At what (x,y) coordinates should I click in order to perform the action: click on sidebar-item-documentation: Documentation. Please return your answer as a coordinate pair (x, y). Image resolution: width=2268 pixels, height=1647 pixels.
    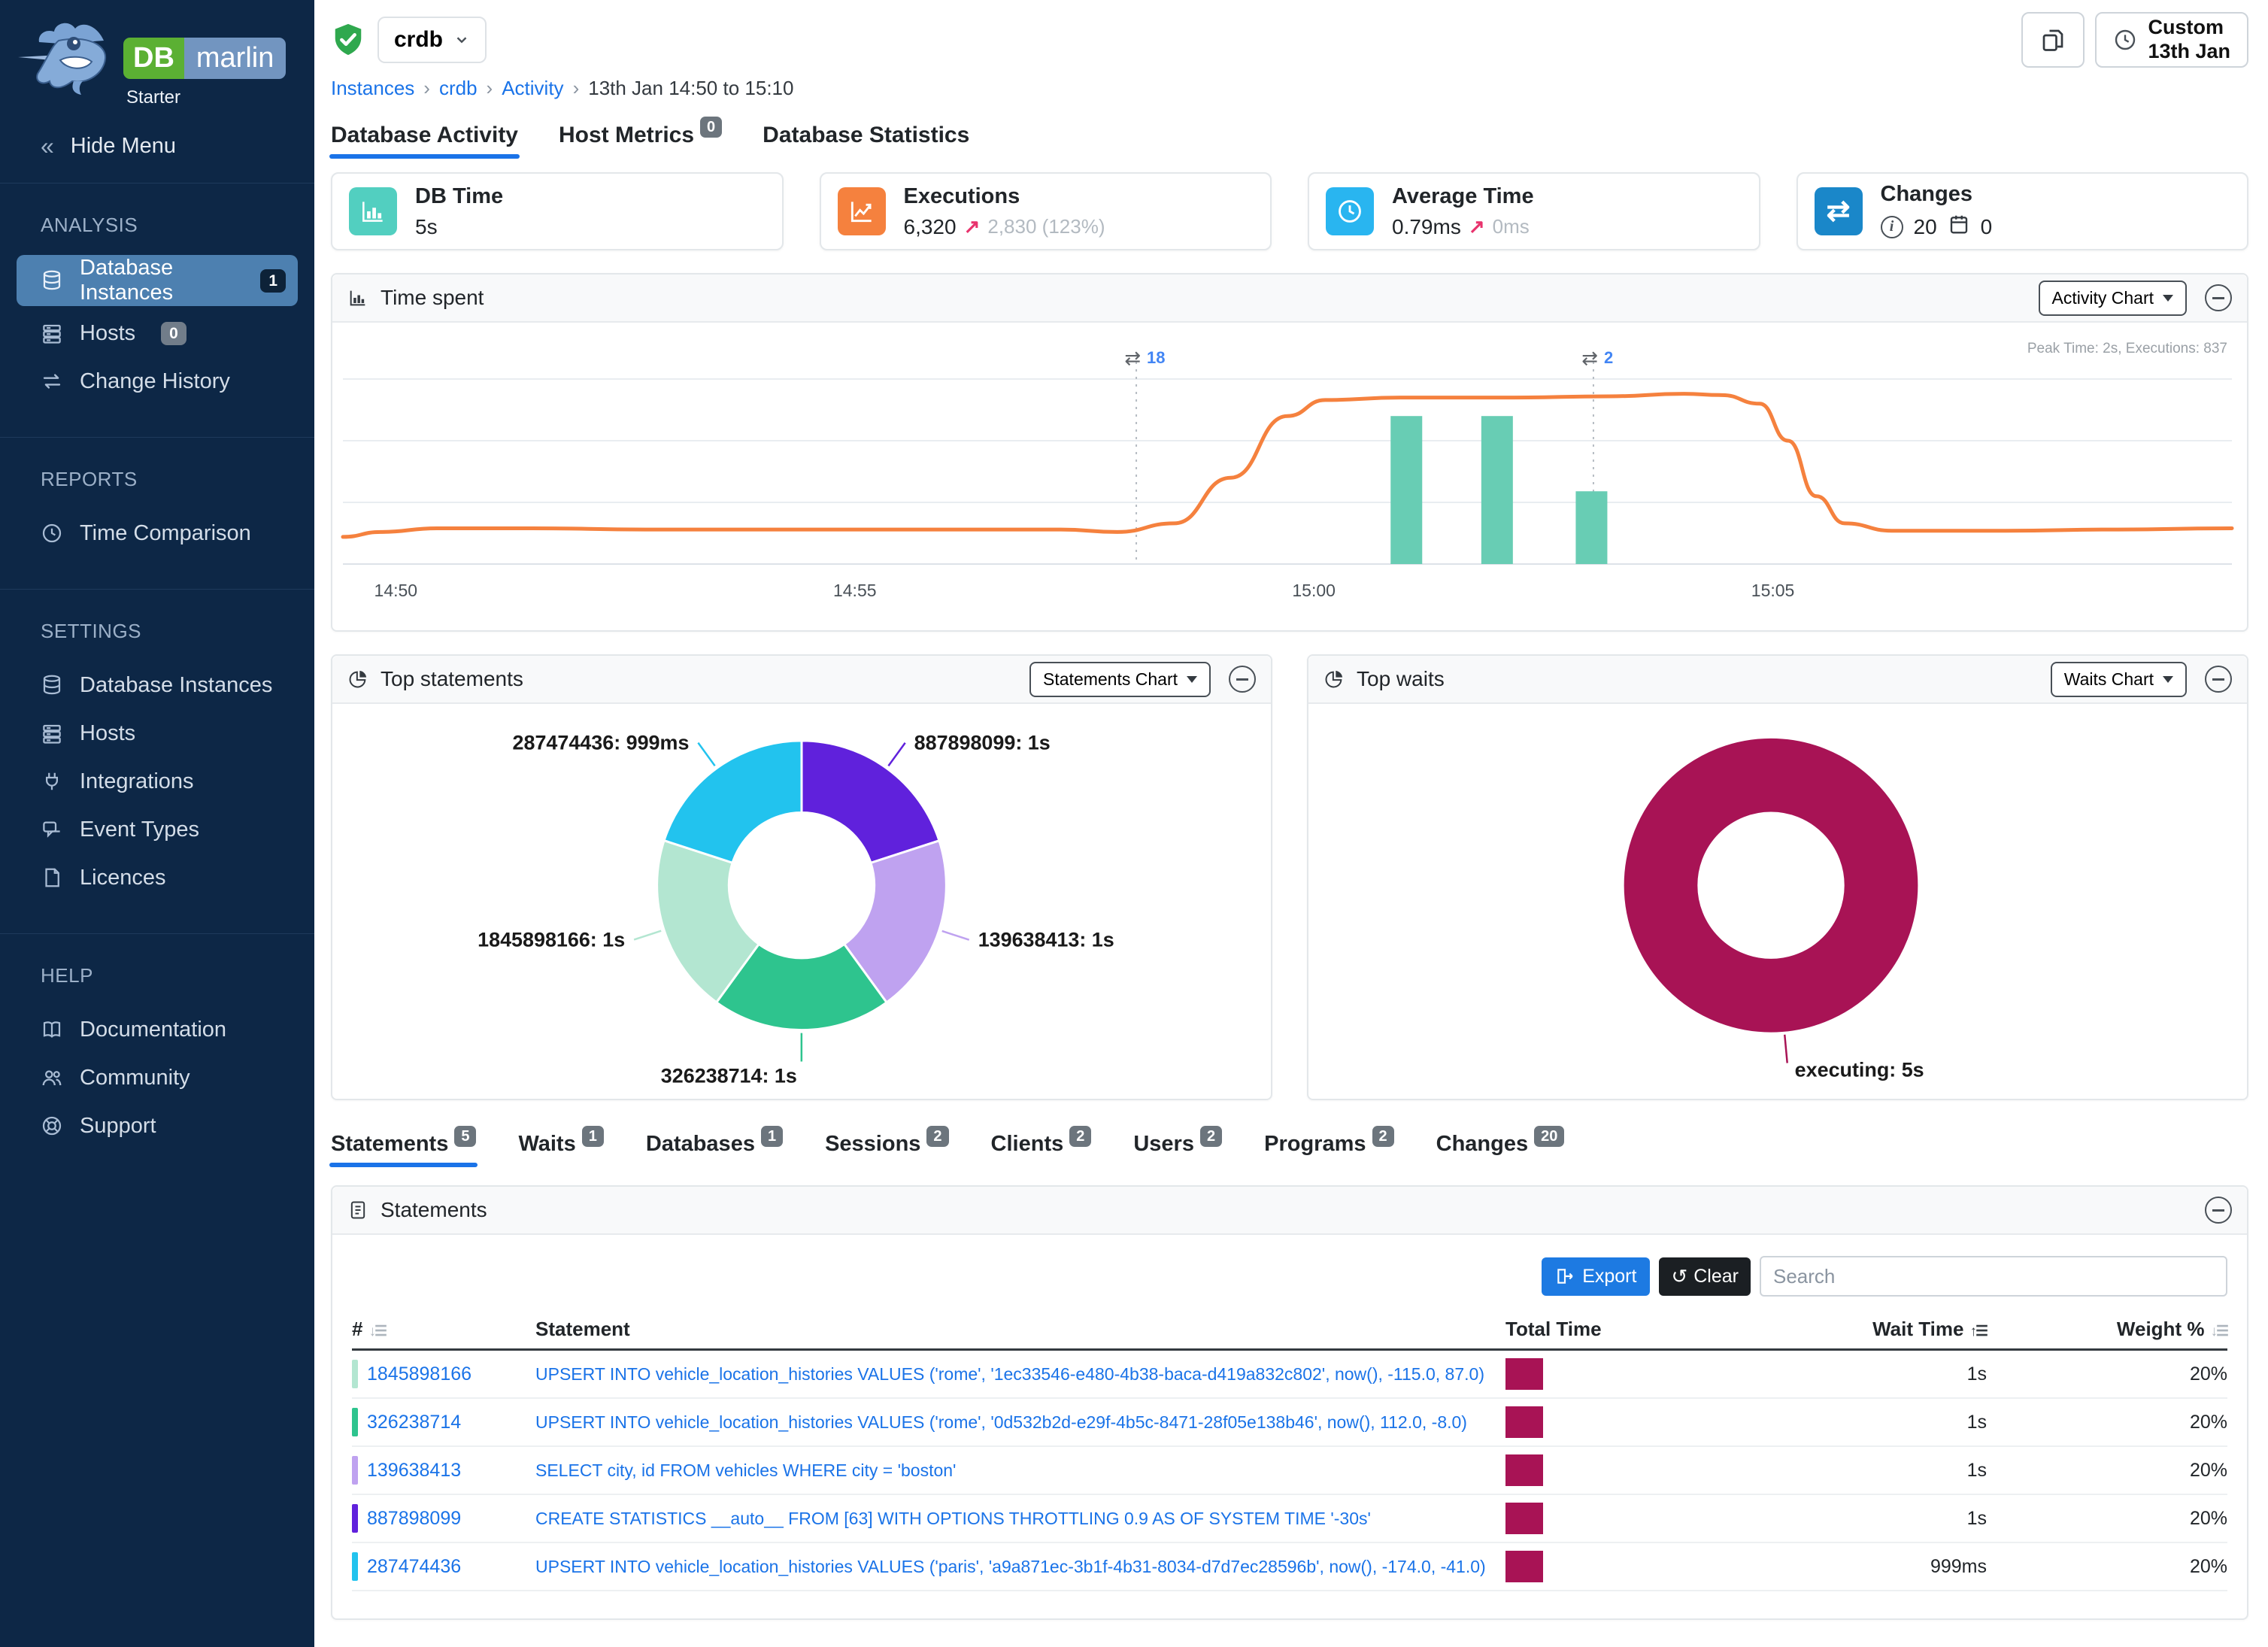
    Looking at the image, I should click on (157, 1029).